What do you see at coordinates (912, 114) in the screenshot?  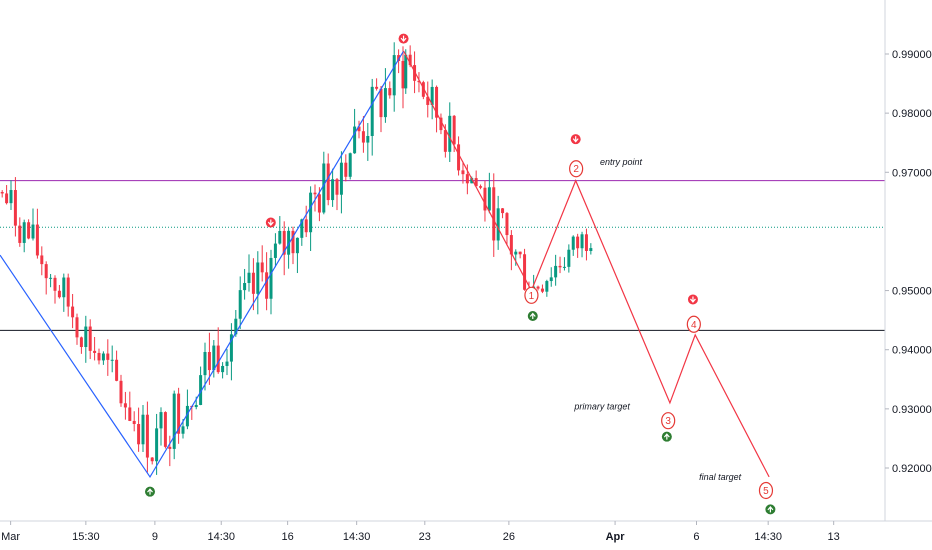 I see `y-tick-label: 0.98000` at bounding box center [912, 114].